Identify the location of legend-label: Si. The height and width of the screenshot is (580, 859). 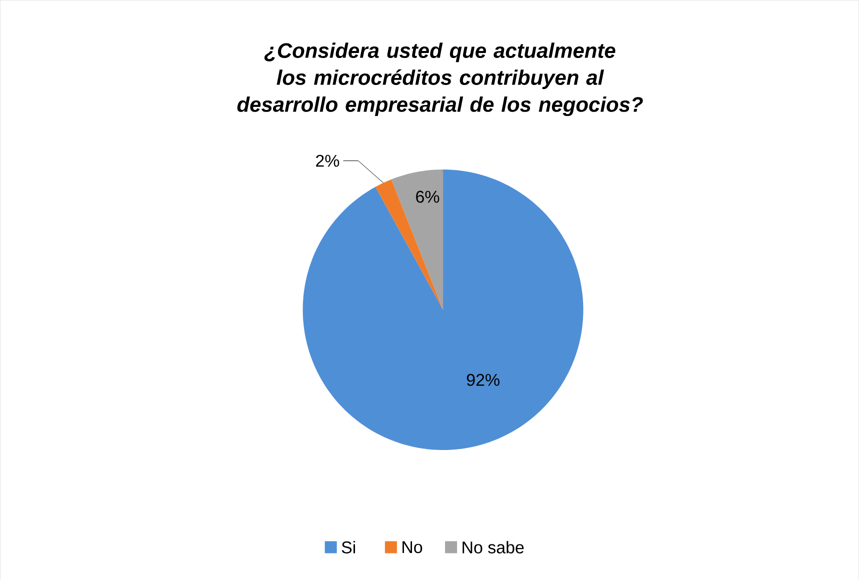
(348, 547).